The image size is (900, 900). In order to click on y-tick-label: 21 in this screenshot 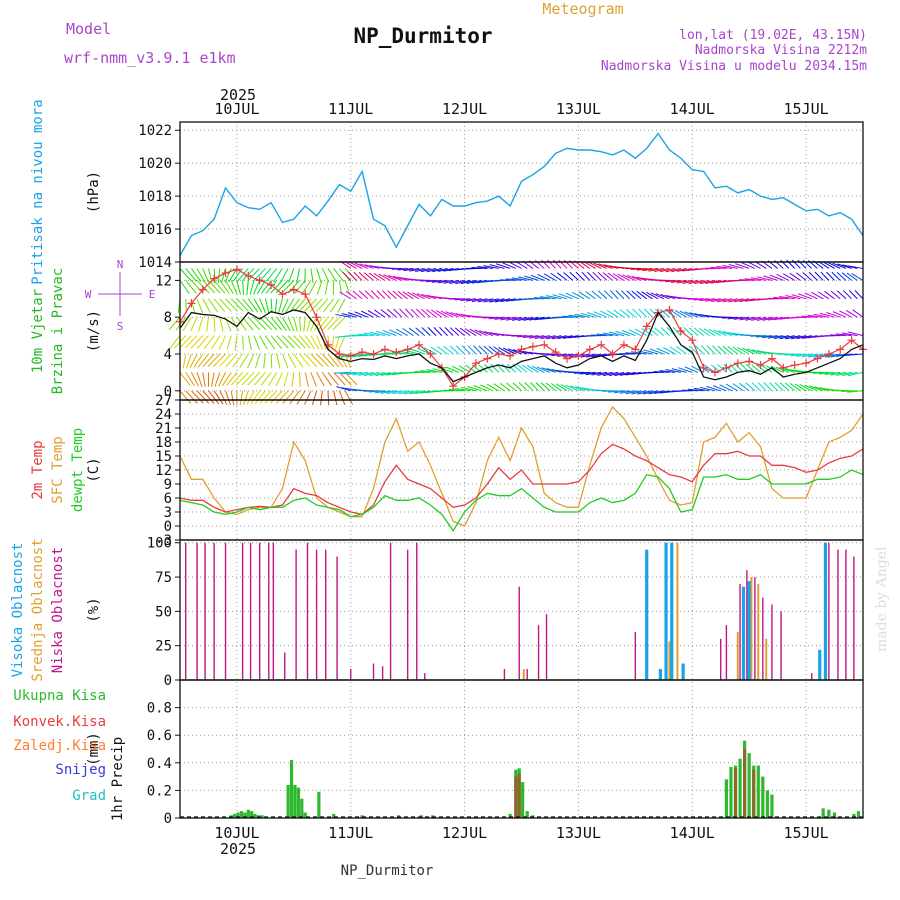, I will do `click(163, 429)`.